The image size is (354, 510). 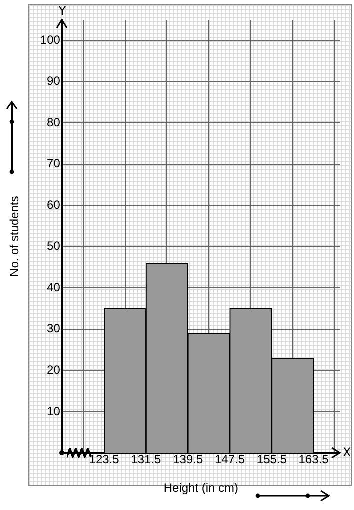 What do you see at coordinates (104, 459) in the screenshot?
I see `x-tick-label: 123.5` at bounding box center [104, 459].